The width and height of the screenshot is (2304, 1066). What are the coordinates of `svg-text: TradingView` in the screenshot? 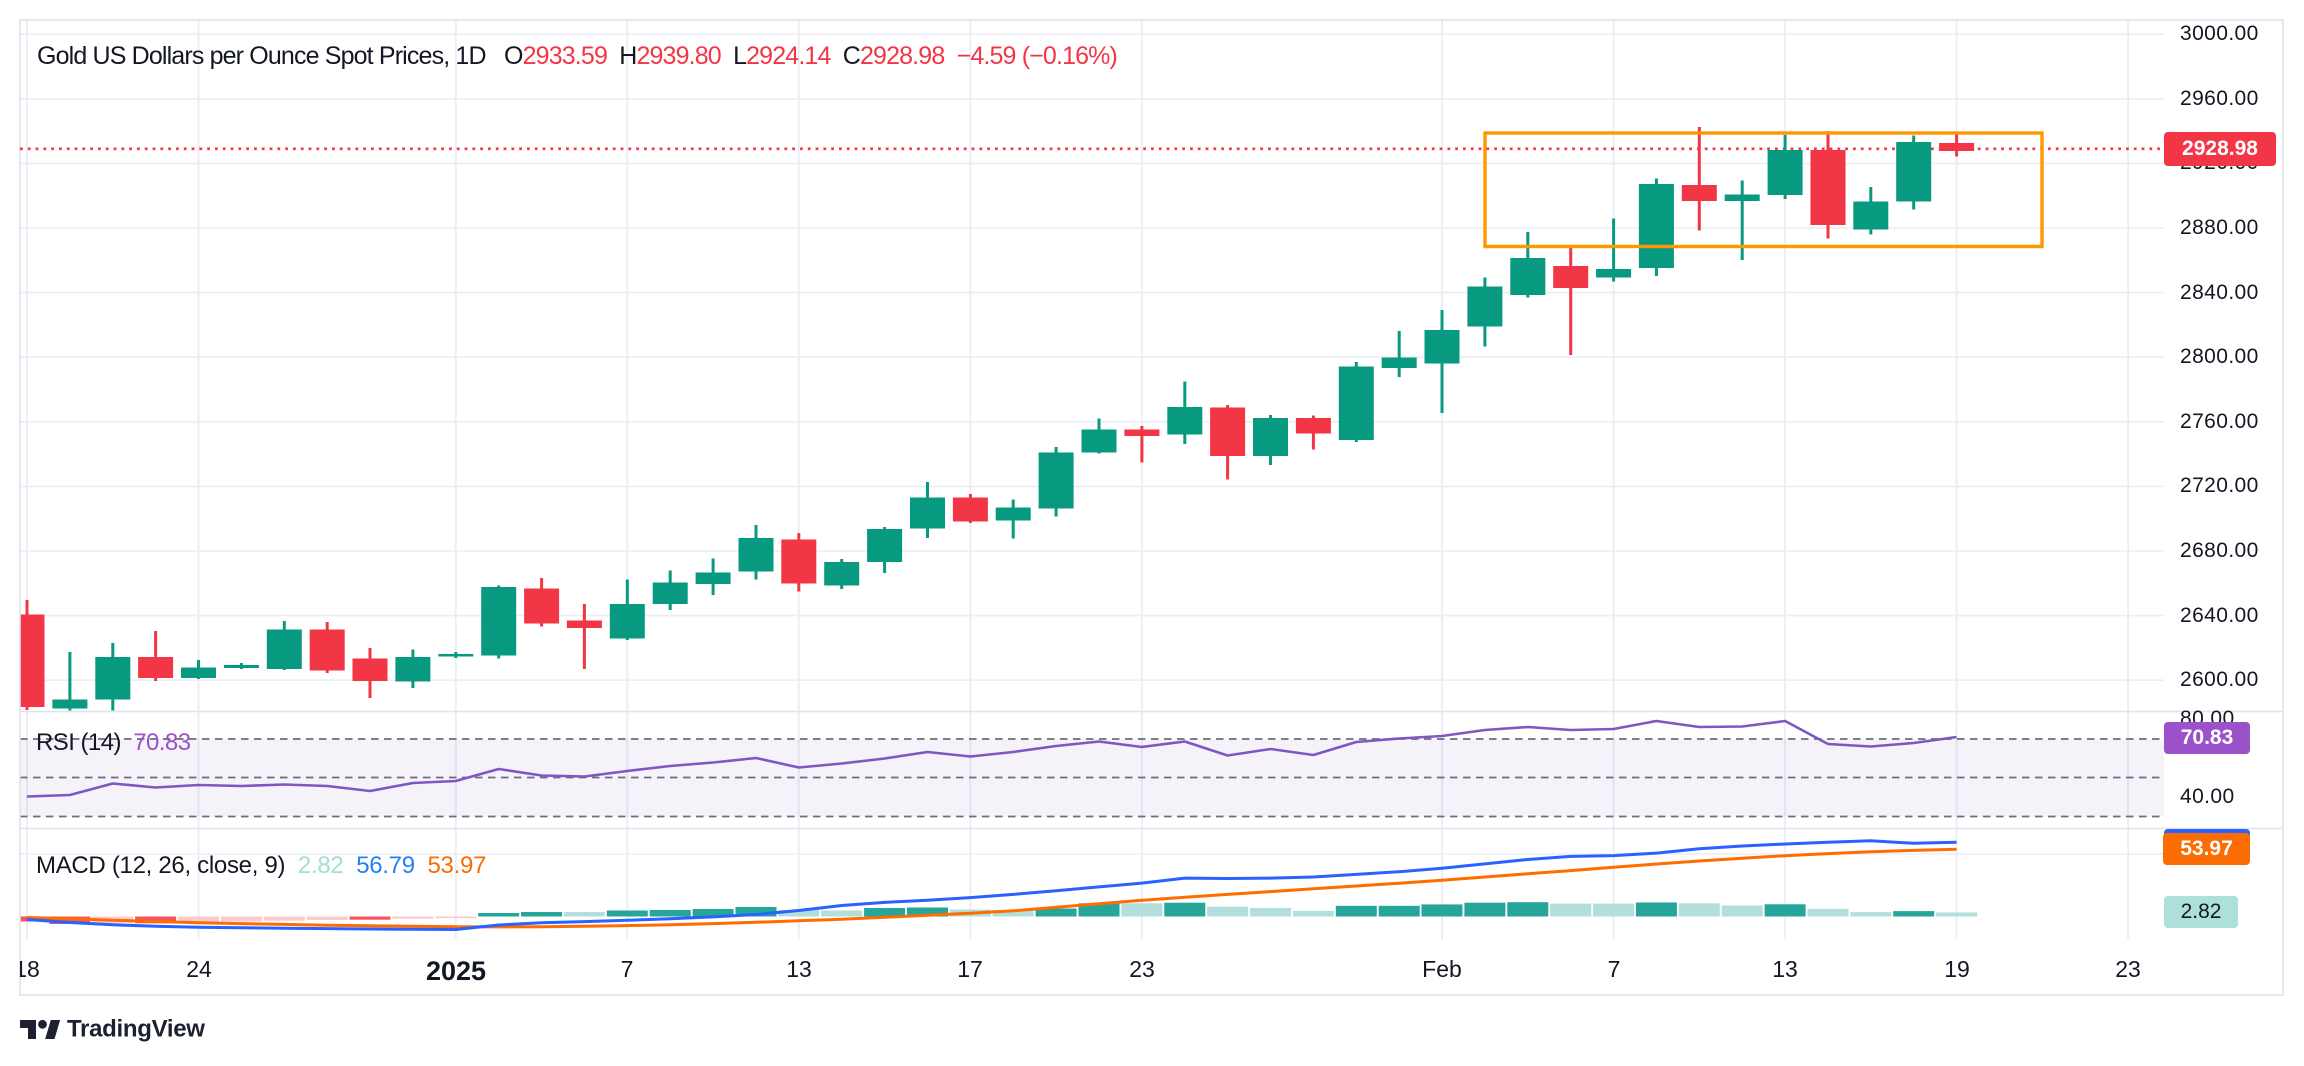 It's located at (136, 1029).